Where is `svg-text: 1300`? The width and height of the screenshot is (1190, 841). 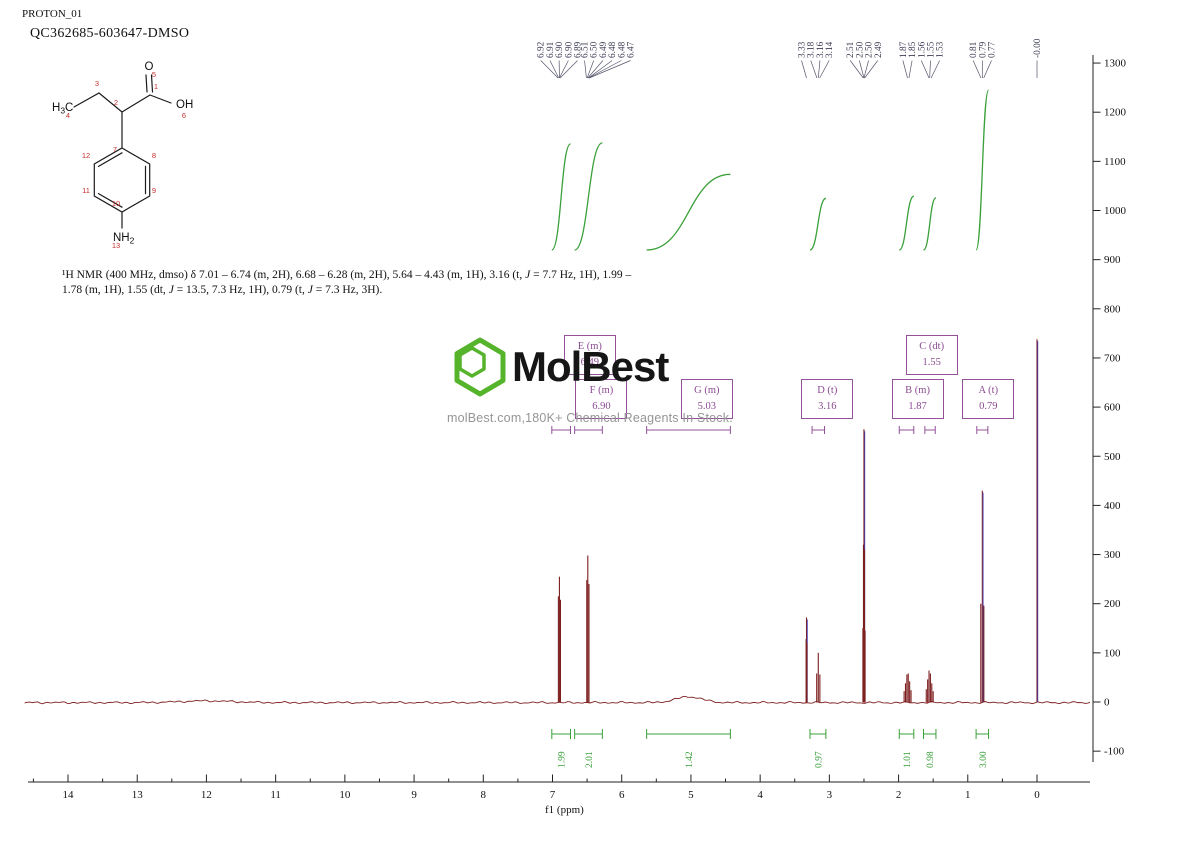 svg-text: 1300 is located at coordinates (1115, 64).